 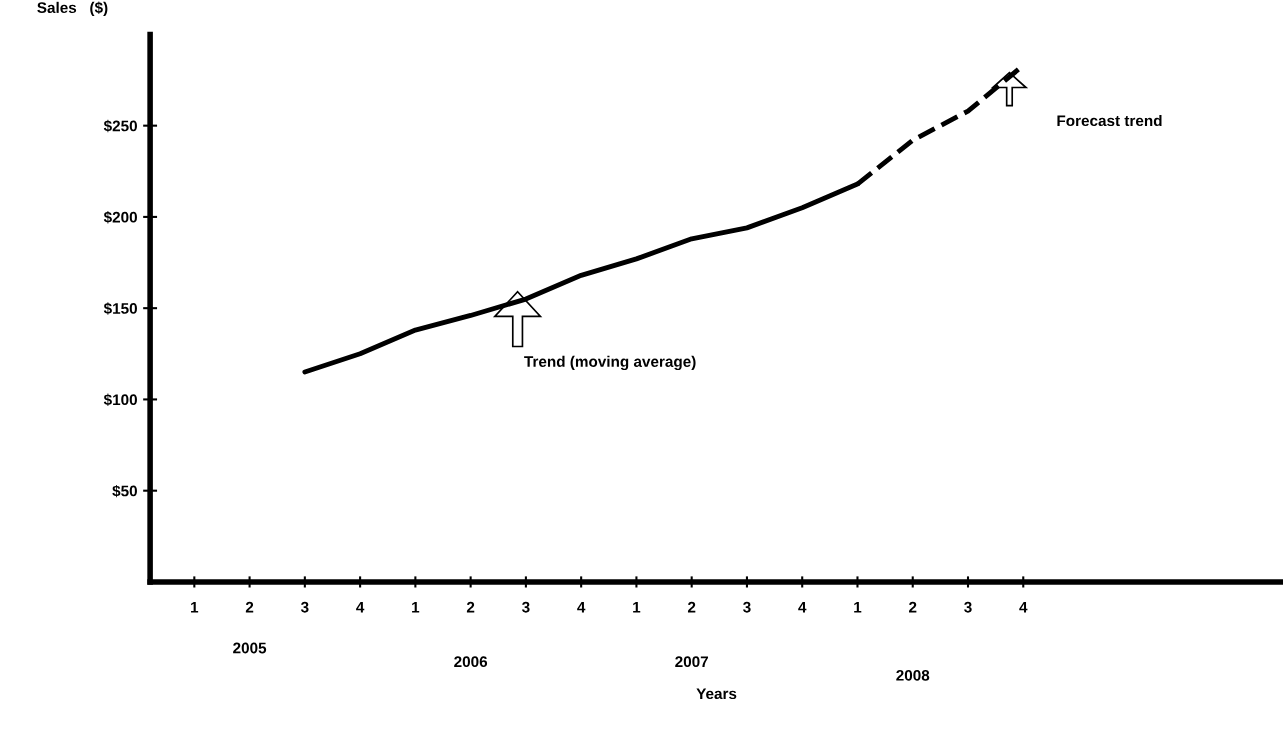 What do you see at coordinates (471, 662) in the screenshot?
I see `text: 2006` at bounding box center [471, 662].